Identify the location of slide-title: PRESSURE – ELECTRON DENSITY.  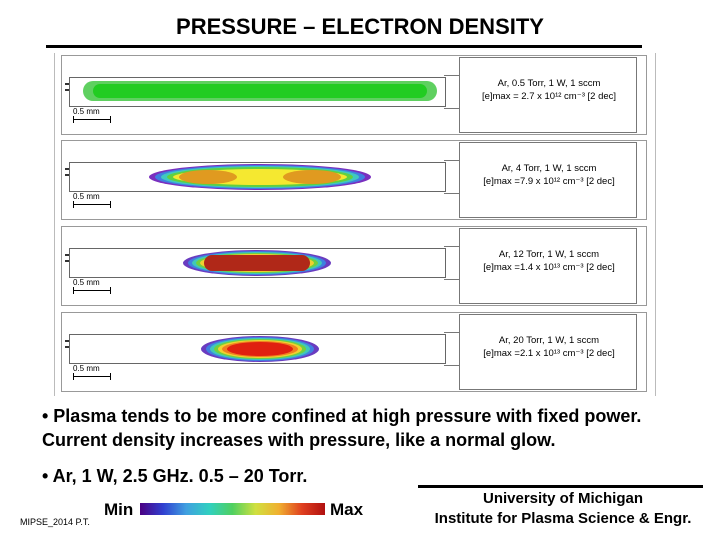
(360, 26).